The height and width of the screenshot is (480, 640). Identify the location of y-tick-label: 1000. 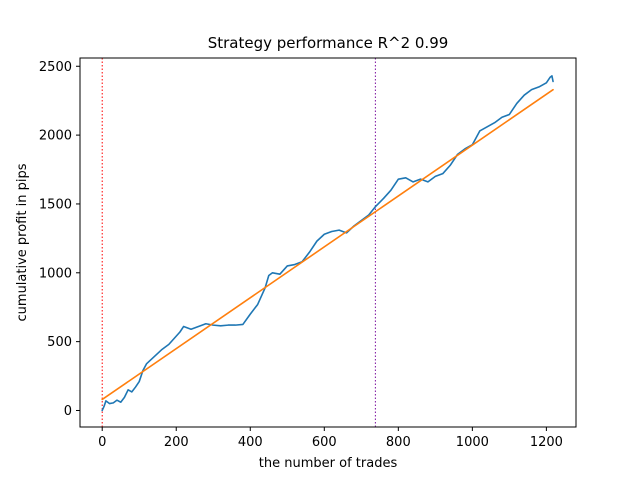
(55, 273).